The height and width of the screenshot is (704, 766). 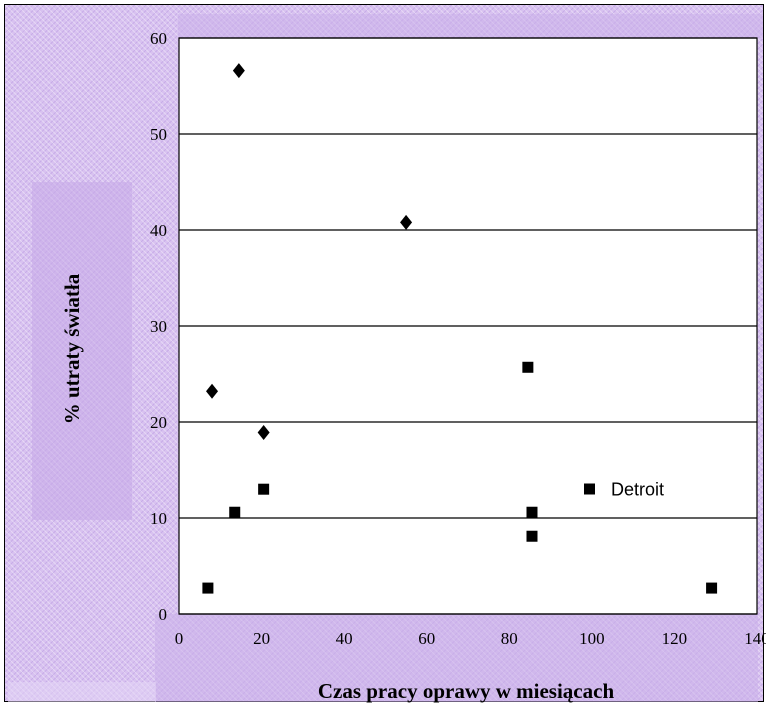 I want to click on legend-label: Detroit, so click(x=637, y=490).